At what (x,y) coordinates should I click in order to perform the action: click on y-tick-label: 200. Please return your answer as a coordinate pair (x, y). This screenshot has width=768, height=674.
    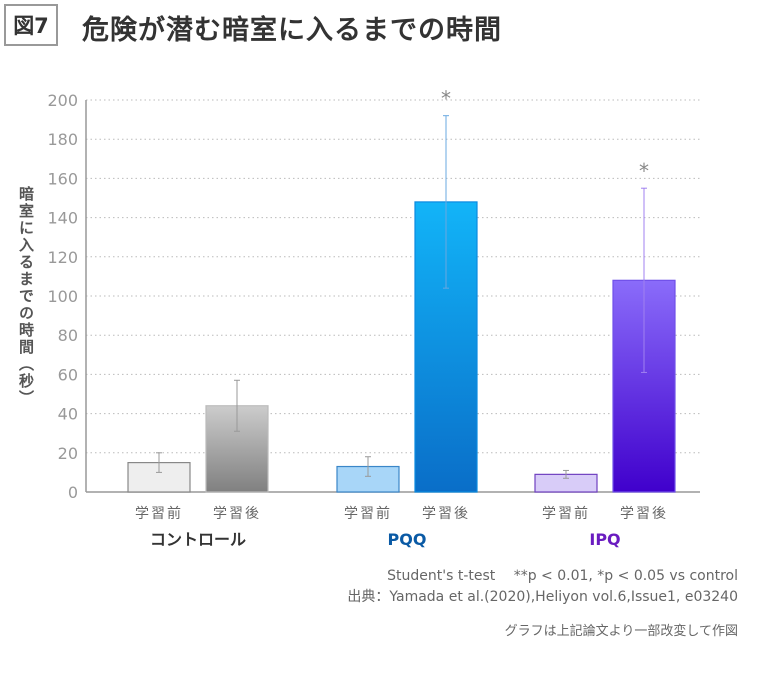
    Looking at the image, I should click on (62, 100).